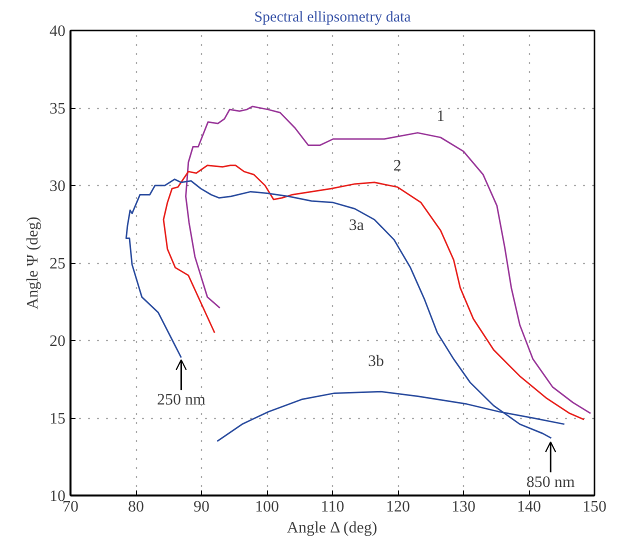 This screenshot has width=618, height=560. I want to click on chart-title: Spectral ellipsometry data, so click(333, 18).